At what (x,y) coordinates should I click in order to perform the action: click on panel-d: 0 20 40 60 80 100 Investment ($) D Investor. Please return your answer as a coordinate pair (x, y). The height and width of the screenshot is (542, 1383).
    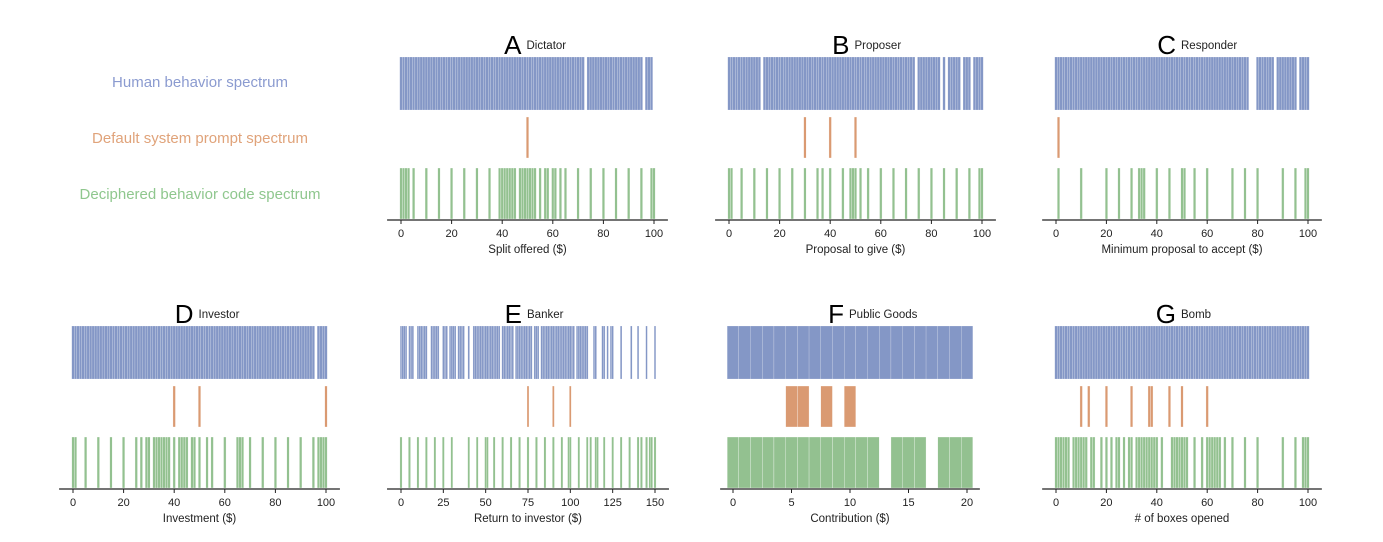
    Looking at the image, I should click on (199, 412).